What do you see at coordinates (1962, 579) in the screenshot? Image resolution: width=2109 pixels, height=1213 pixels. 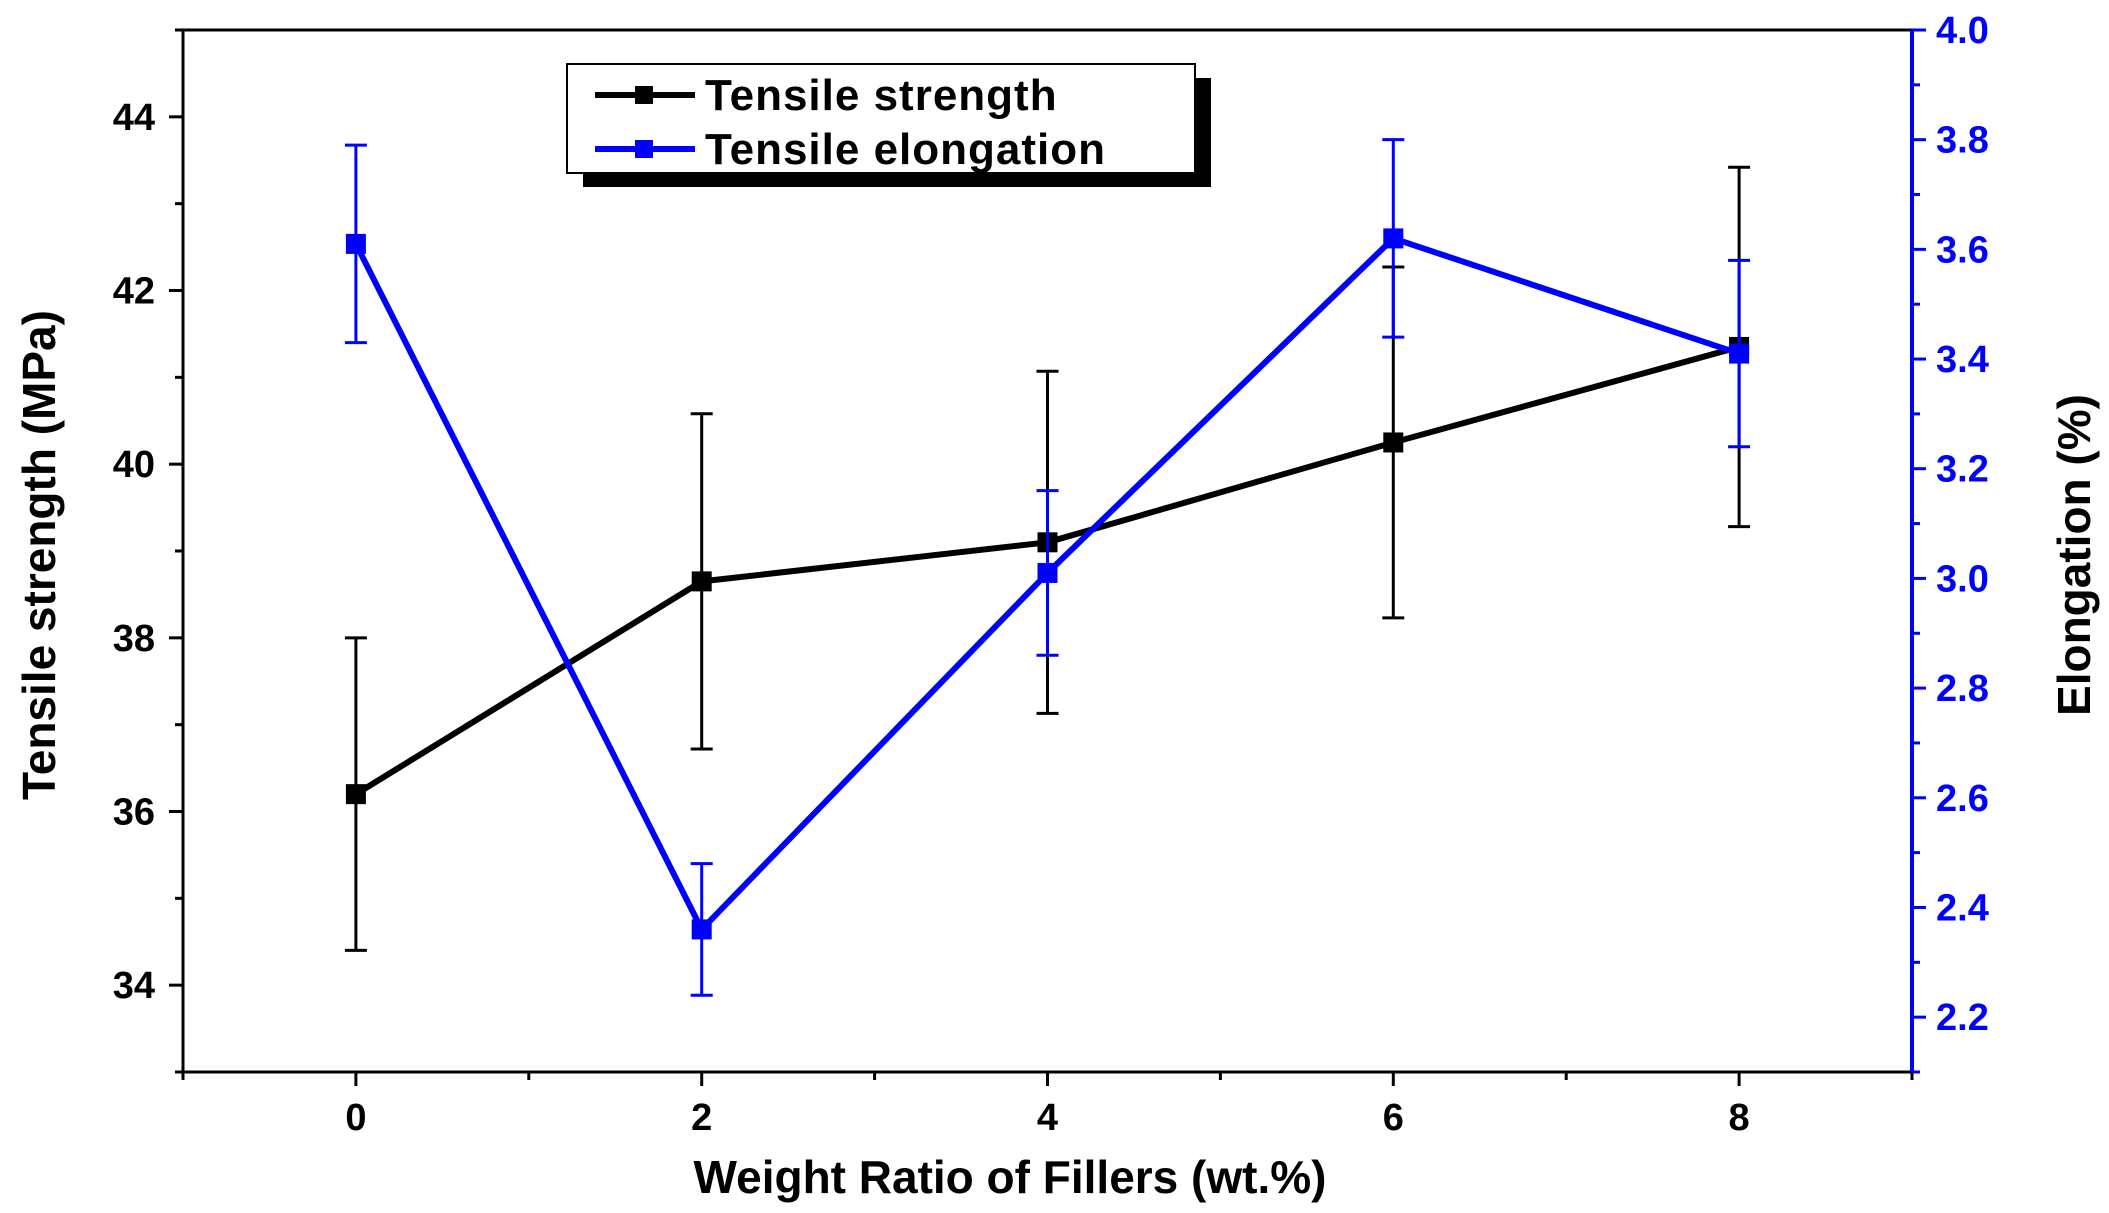 I see `y-right-tick-label: 3.0` at bounding box center [1962, 579].